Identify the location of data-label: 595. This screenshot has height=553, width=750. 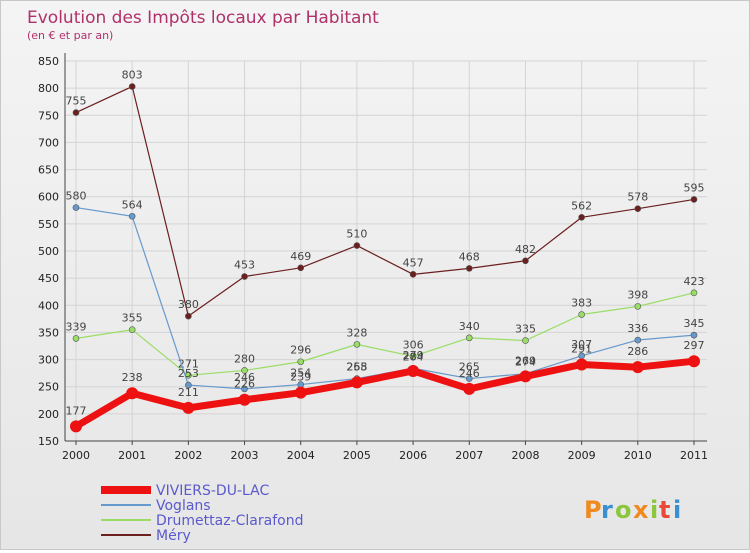
(694, 187).